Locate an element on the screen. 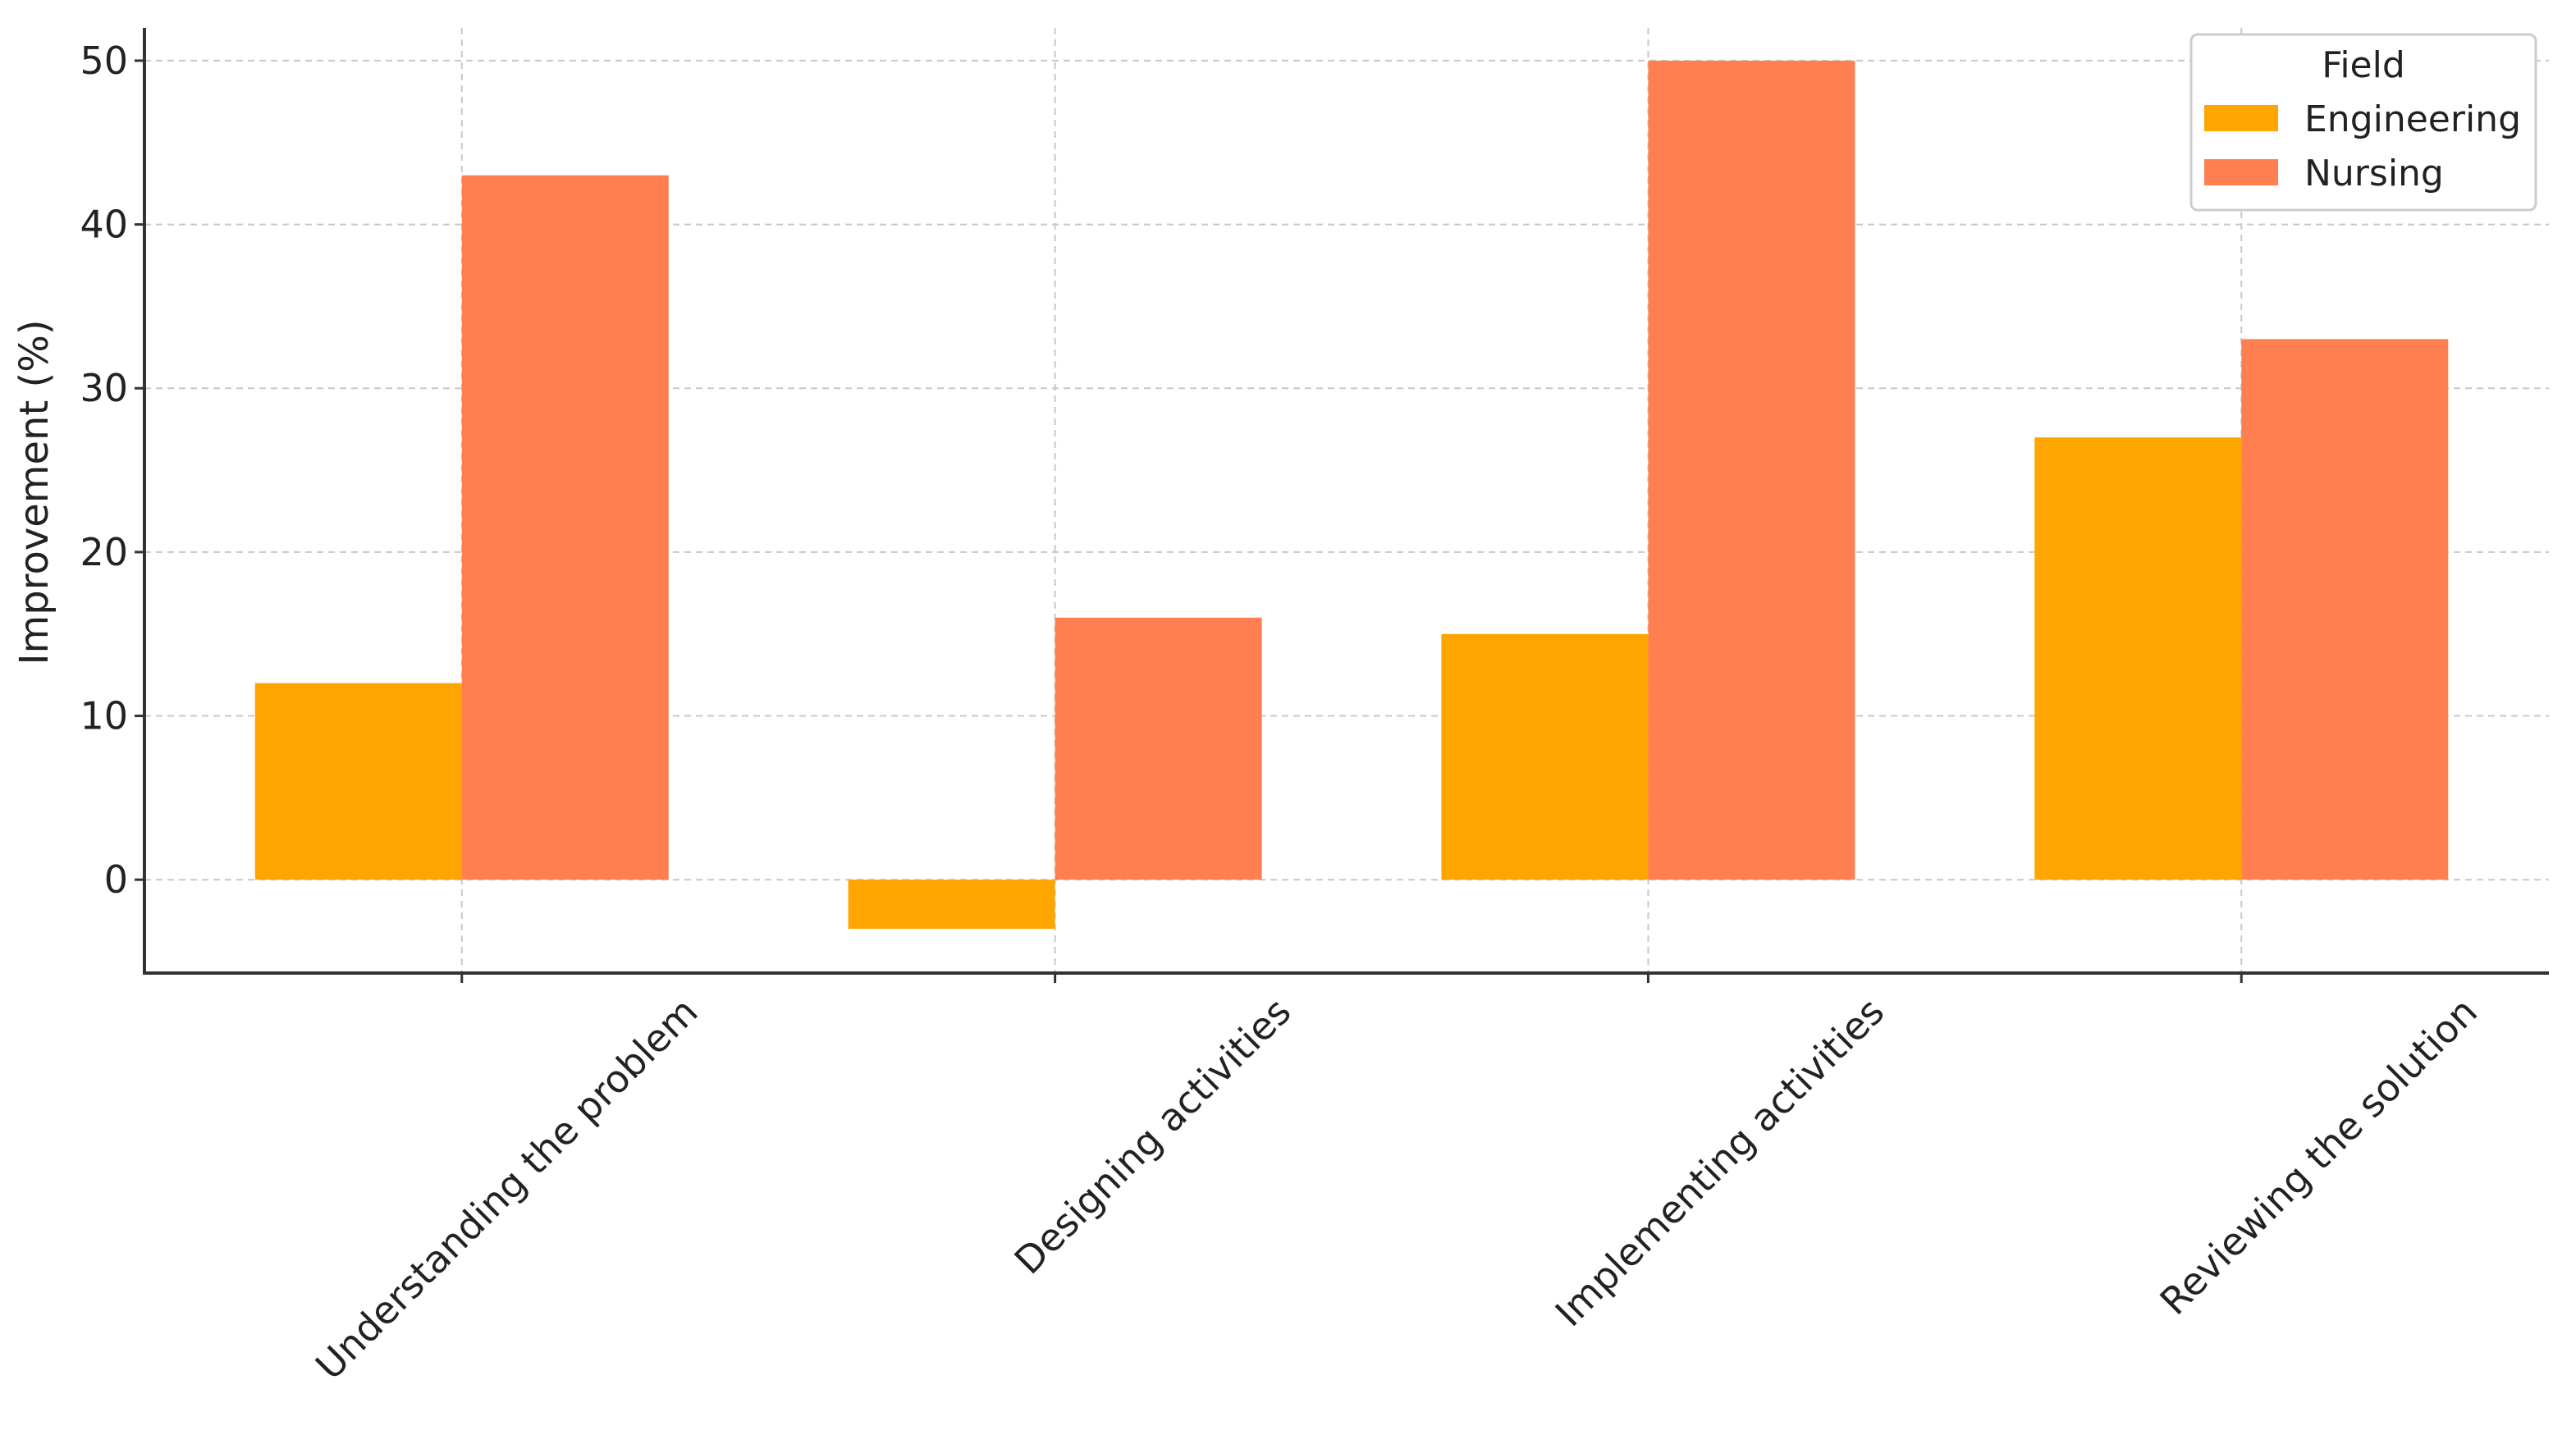 Image resolution: width=2576 pixels, height=1444 pixels. y-tick-label: 0 is located at coordinates (116, 879).